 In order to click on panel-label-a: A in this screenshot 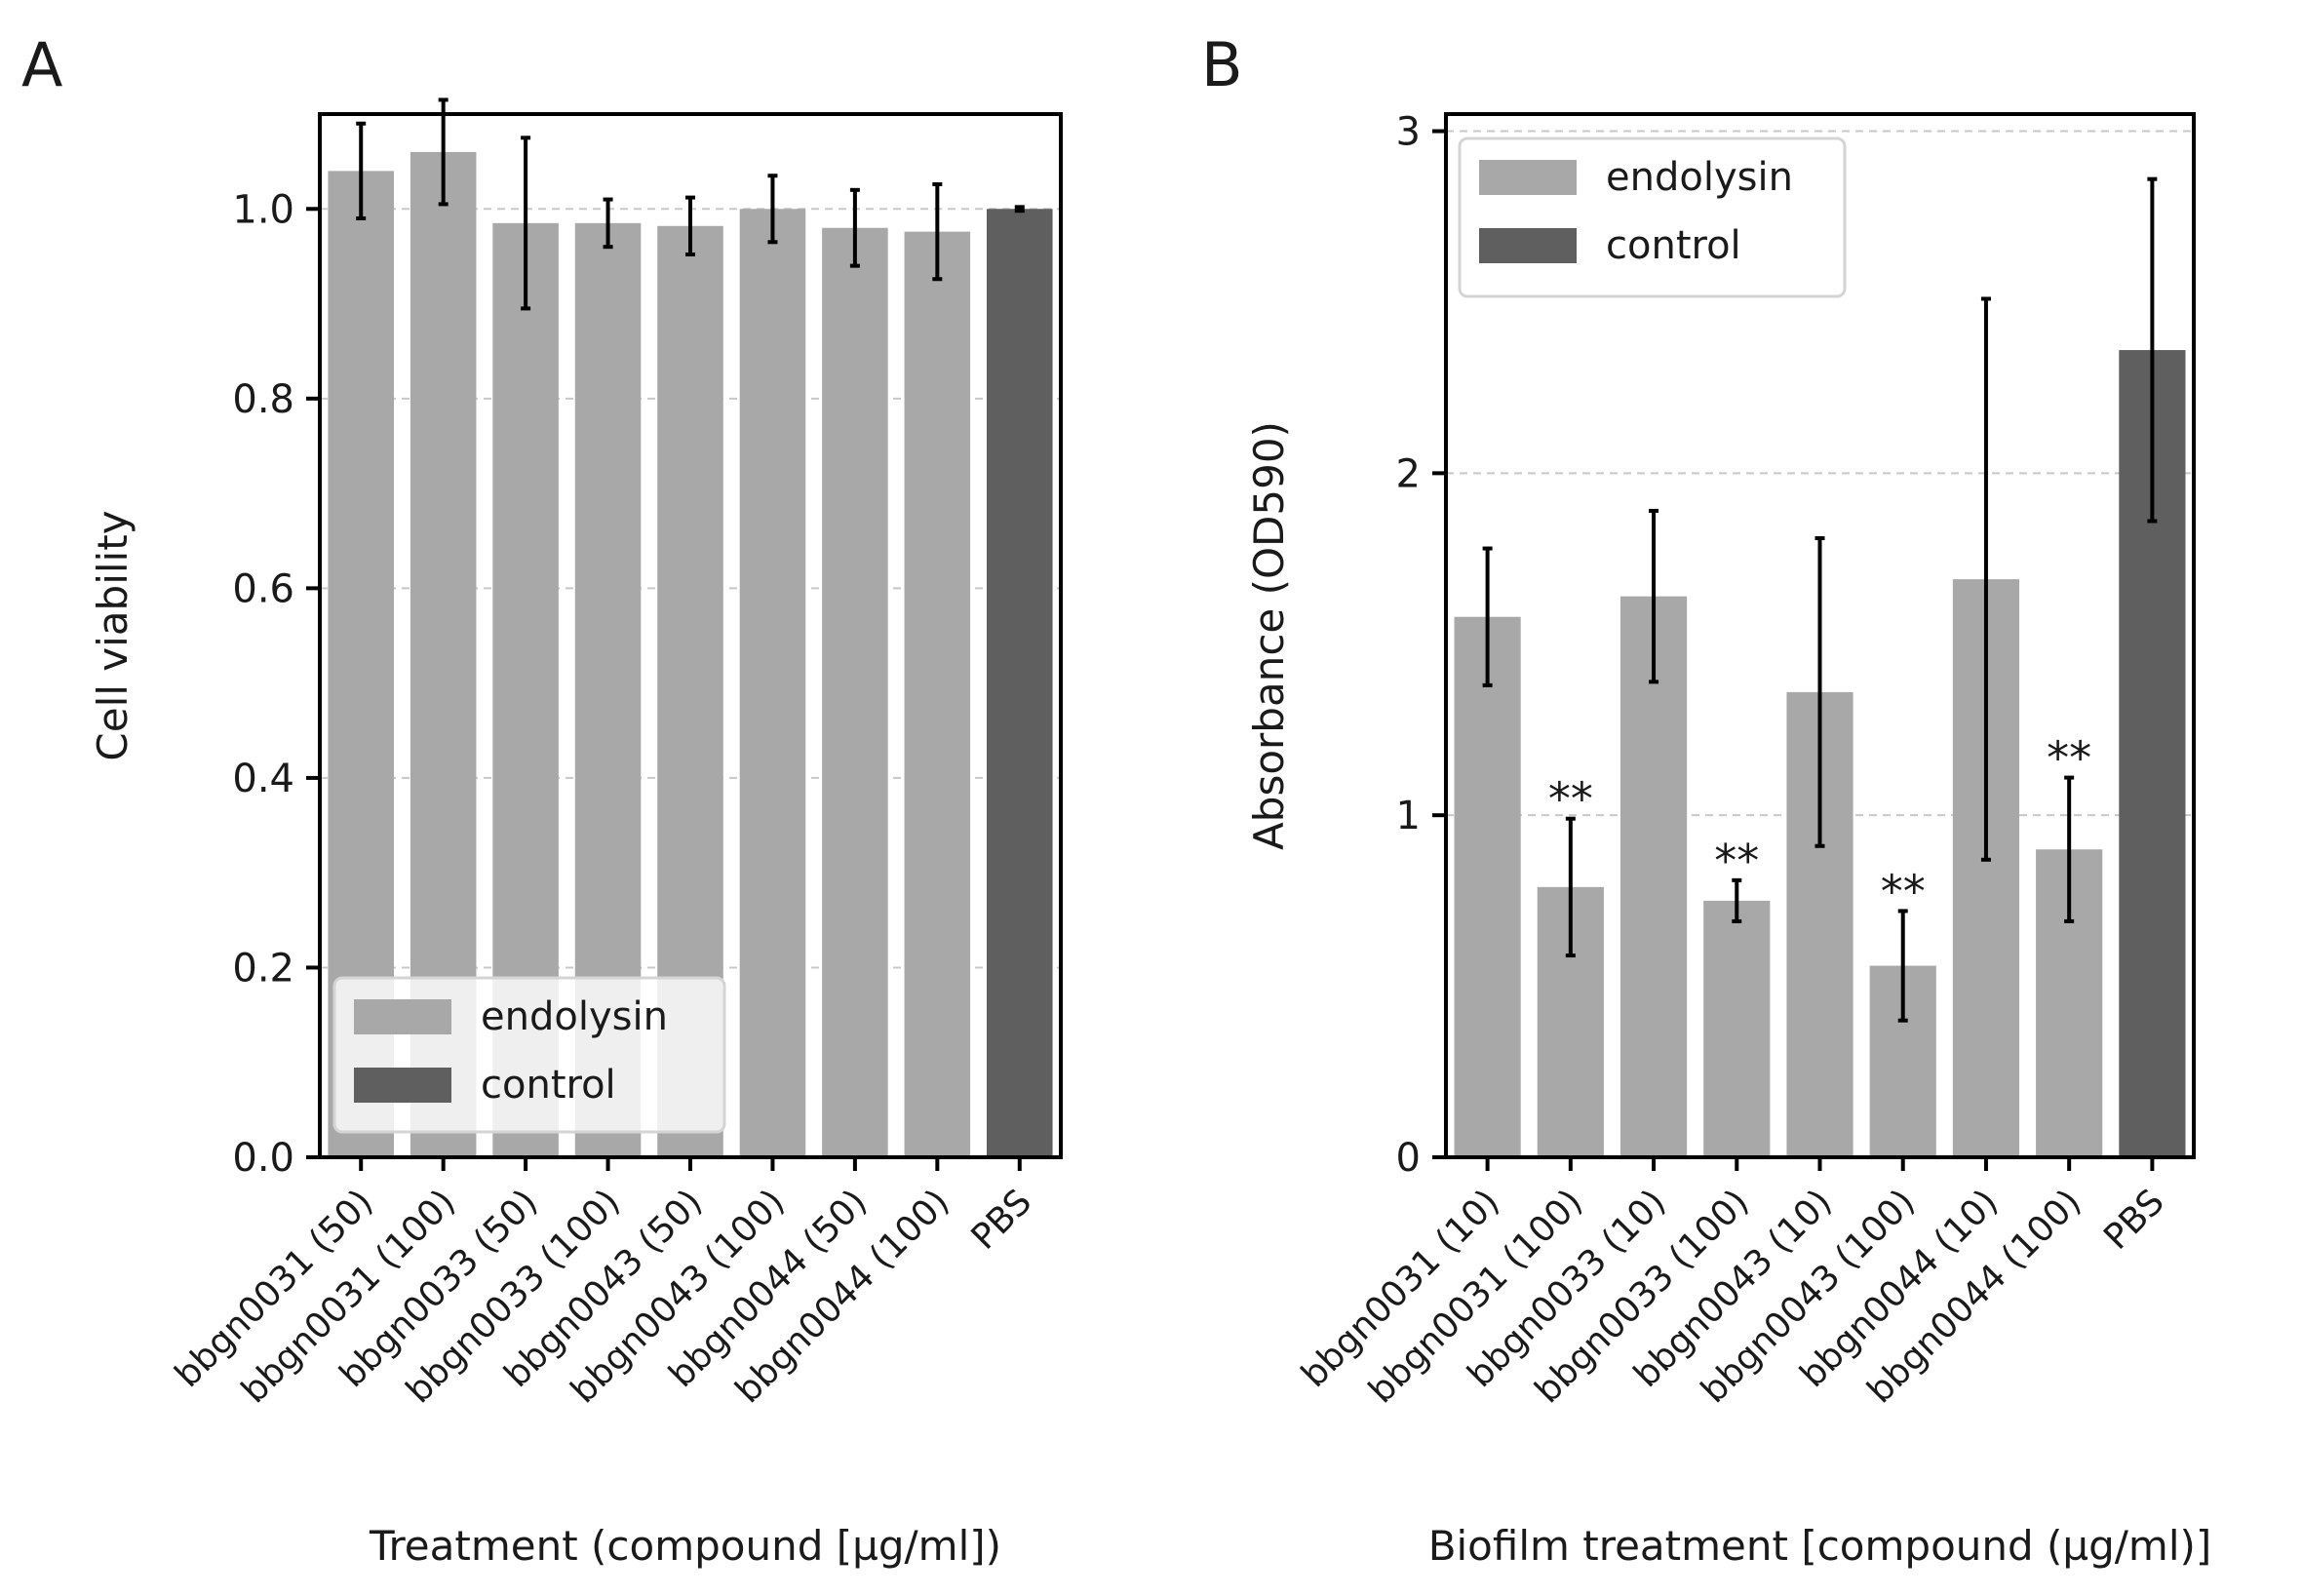, I will do `click(41, 64)`.